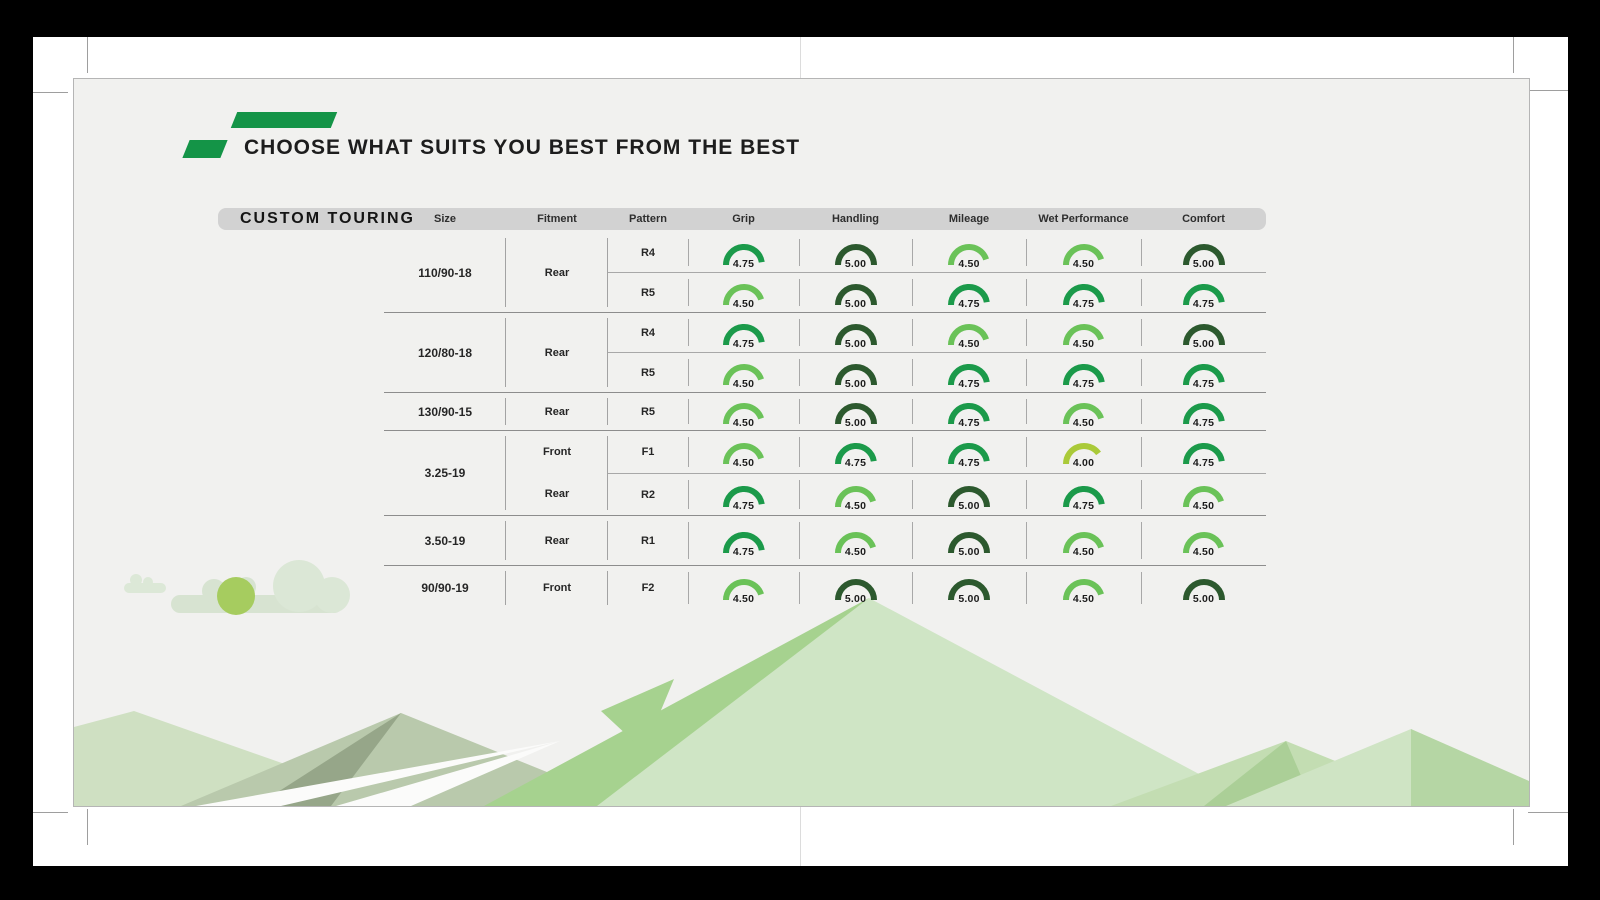  What do you see at coordinates (648, 588) in the screenshot?
I see `pattern-cell: F2` at bounding box center [648, 588].